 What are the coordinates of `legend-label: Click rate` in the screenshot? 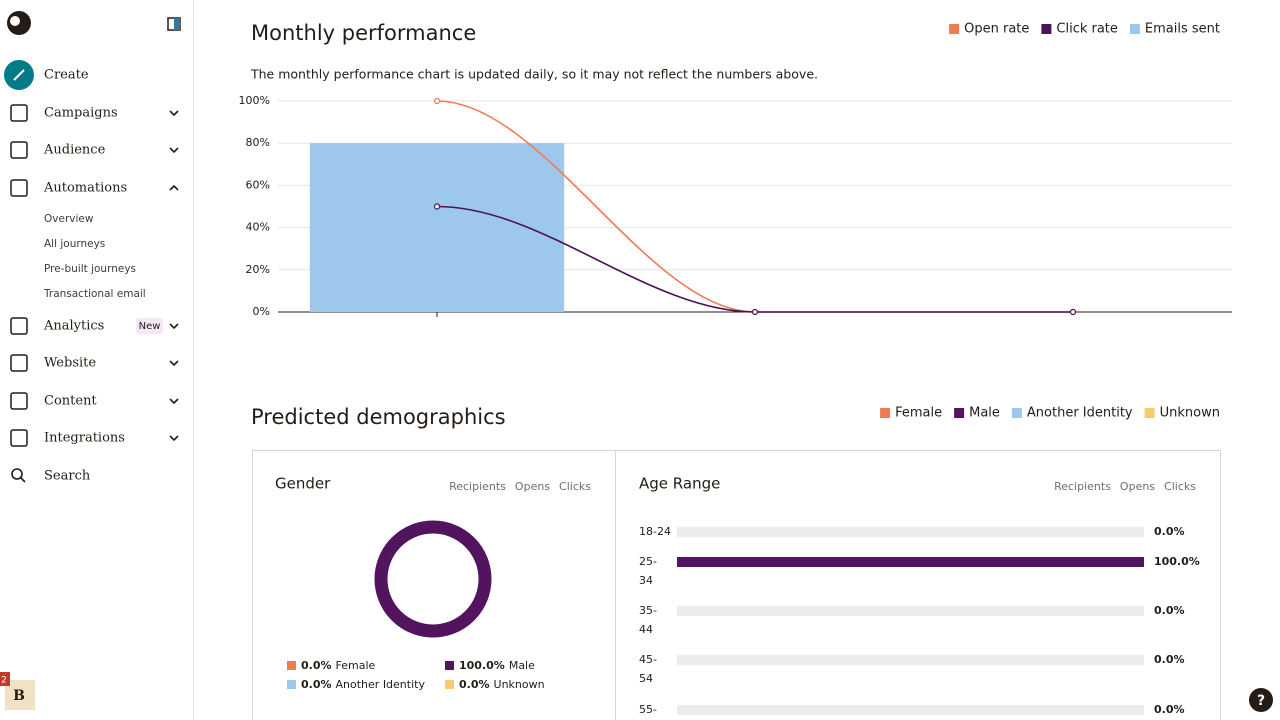 It's located at (1087, 29).